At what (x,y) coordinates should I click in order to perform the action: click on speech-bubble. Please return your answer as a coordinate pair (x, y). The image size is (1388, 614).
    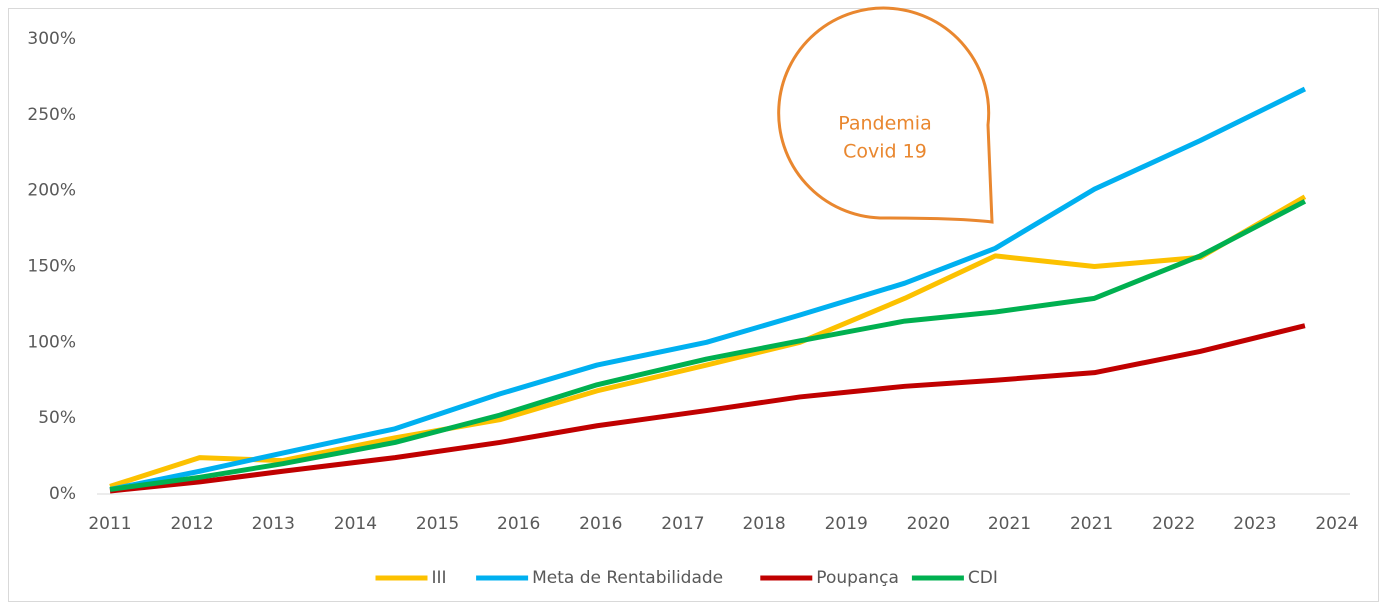
    Looking at the image, I should click on (885, 115).